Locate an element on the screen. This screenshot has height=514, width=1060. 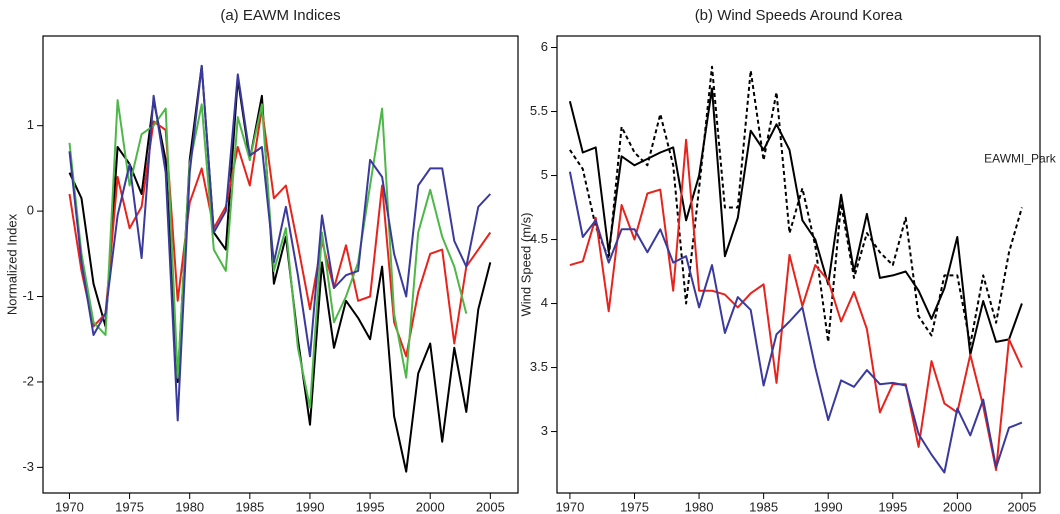
y-axis-label: Normalized Index is located at coordinates (11, 264).